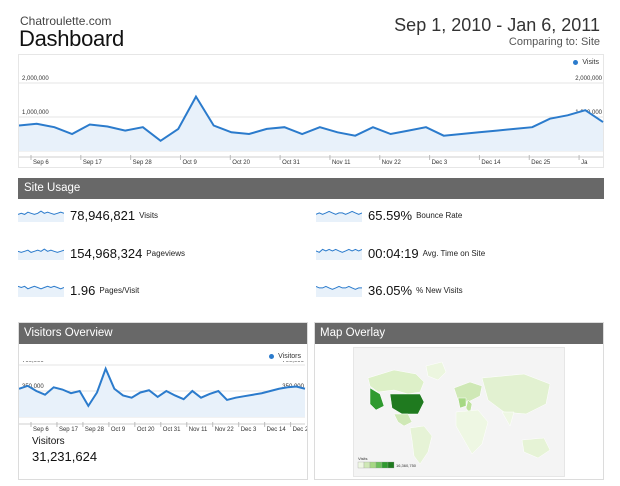 This screenshot has width=620, height=486. Describe the element at coordinates (289, 356) in the screenshot. I see `legend-label: Visitors` at that location.